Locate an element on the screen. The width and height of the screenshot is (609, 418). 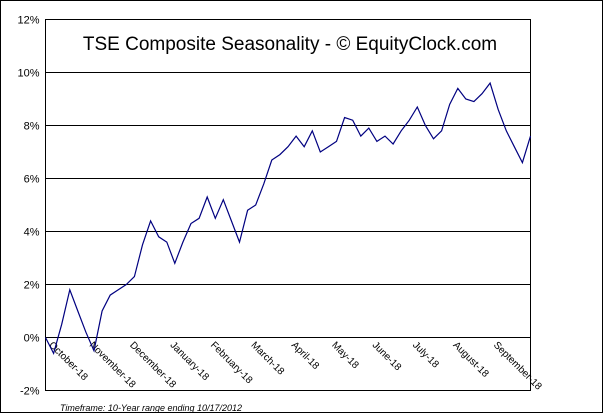
y-tick-label: 4% is located at coordinates (32, 233).